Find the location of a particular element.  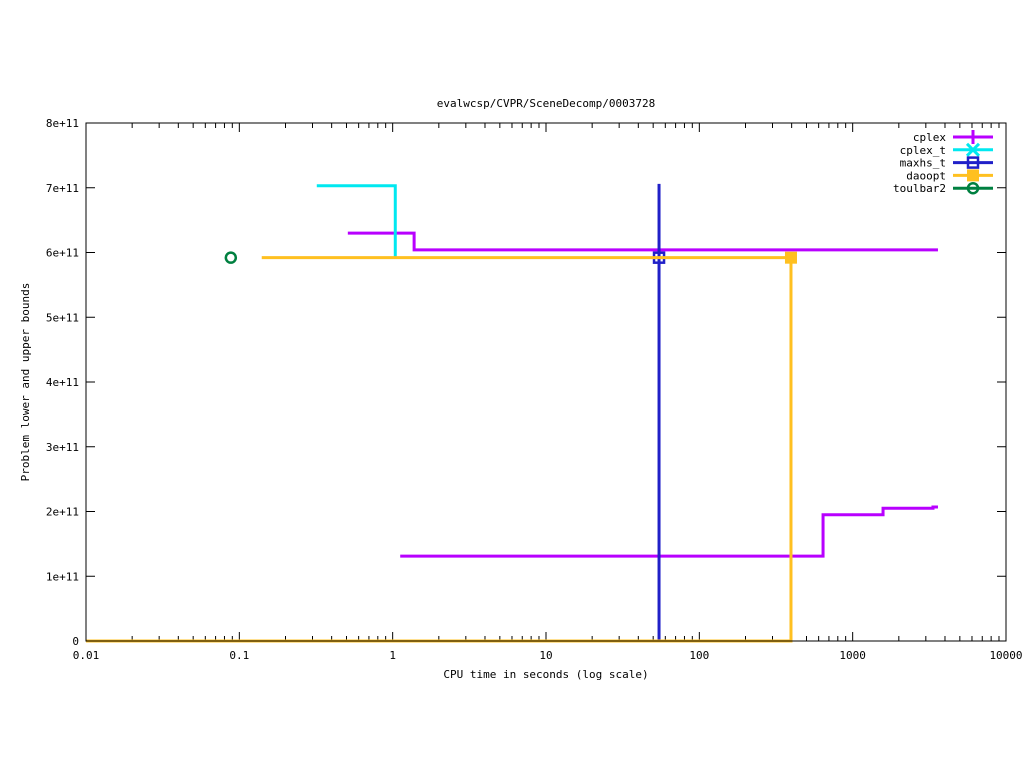

series-cplex_t is located at coordinates (356, 221).